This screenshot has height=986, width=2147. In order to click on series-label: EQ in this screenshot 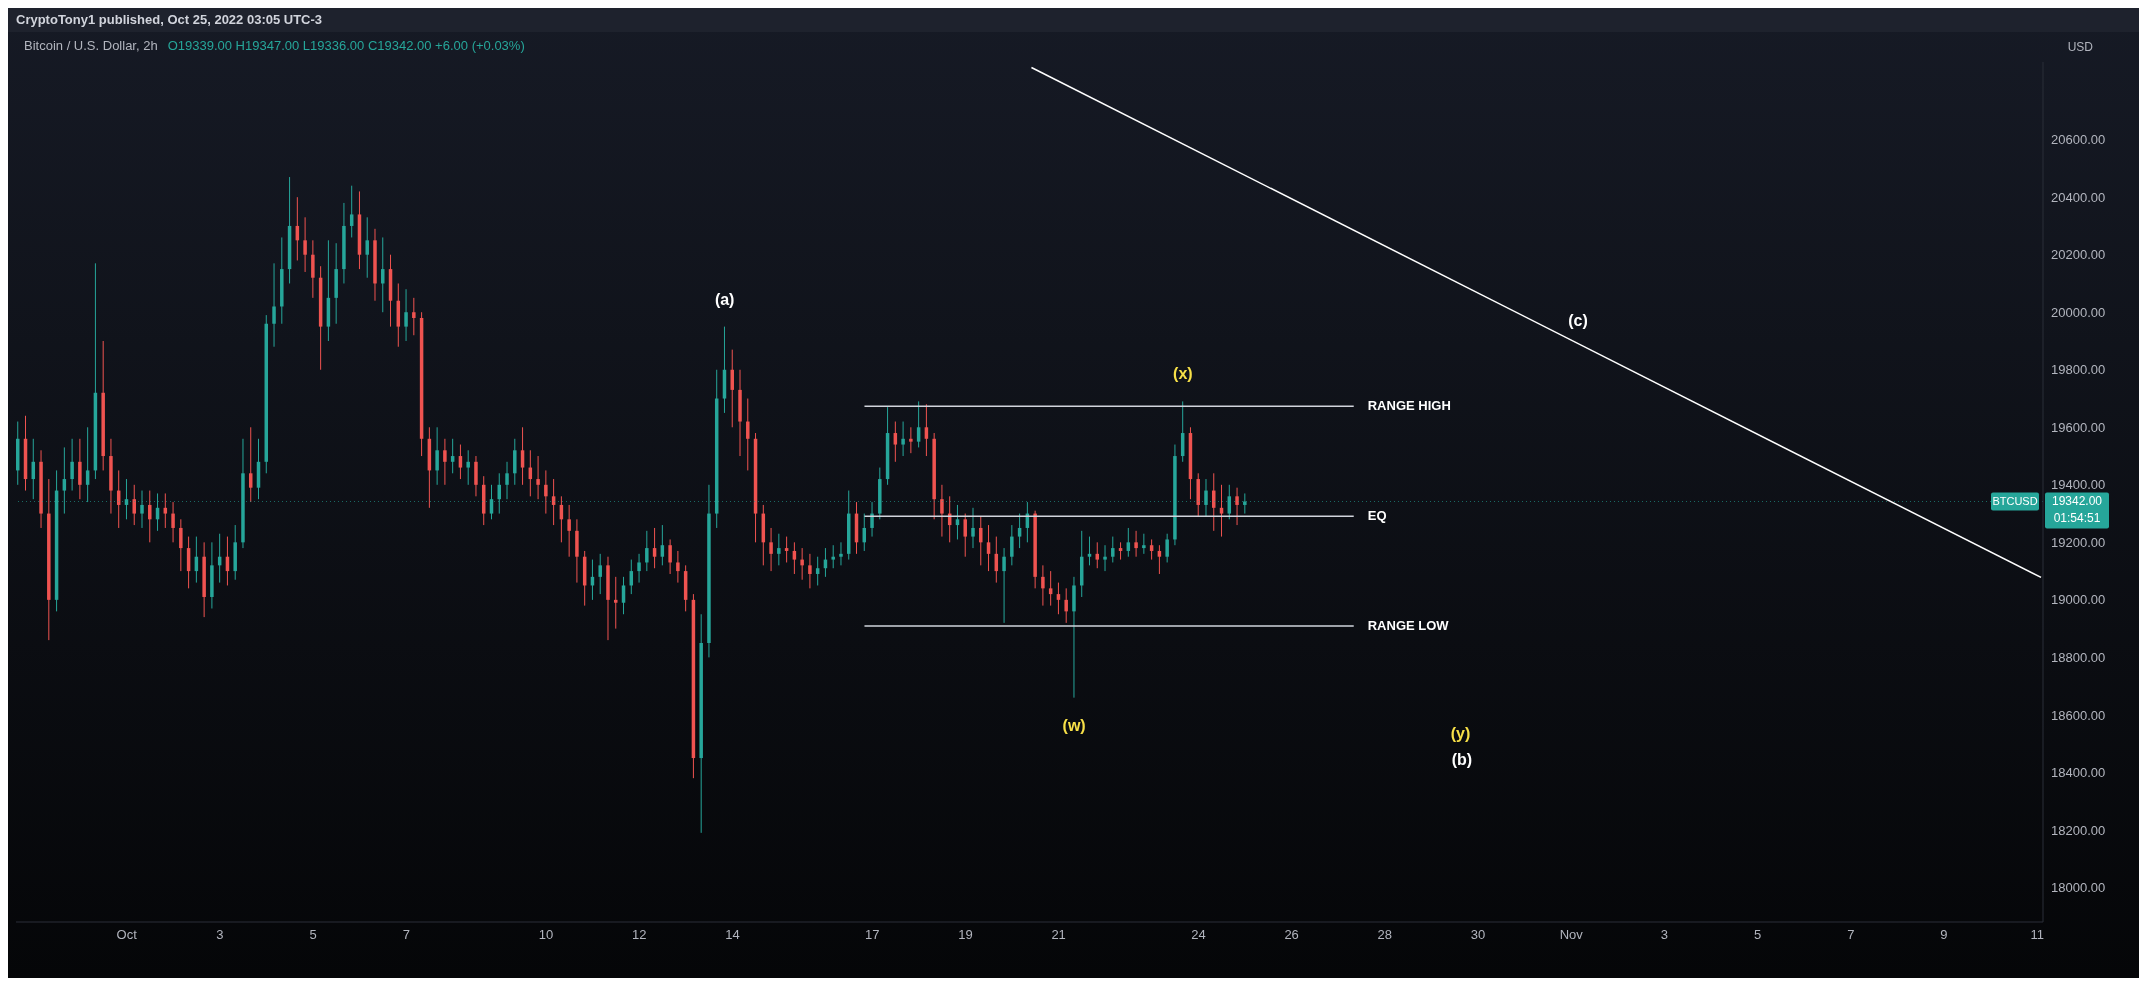, I will do `click(1377, 516)`.